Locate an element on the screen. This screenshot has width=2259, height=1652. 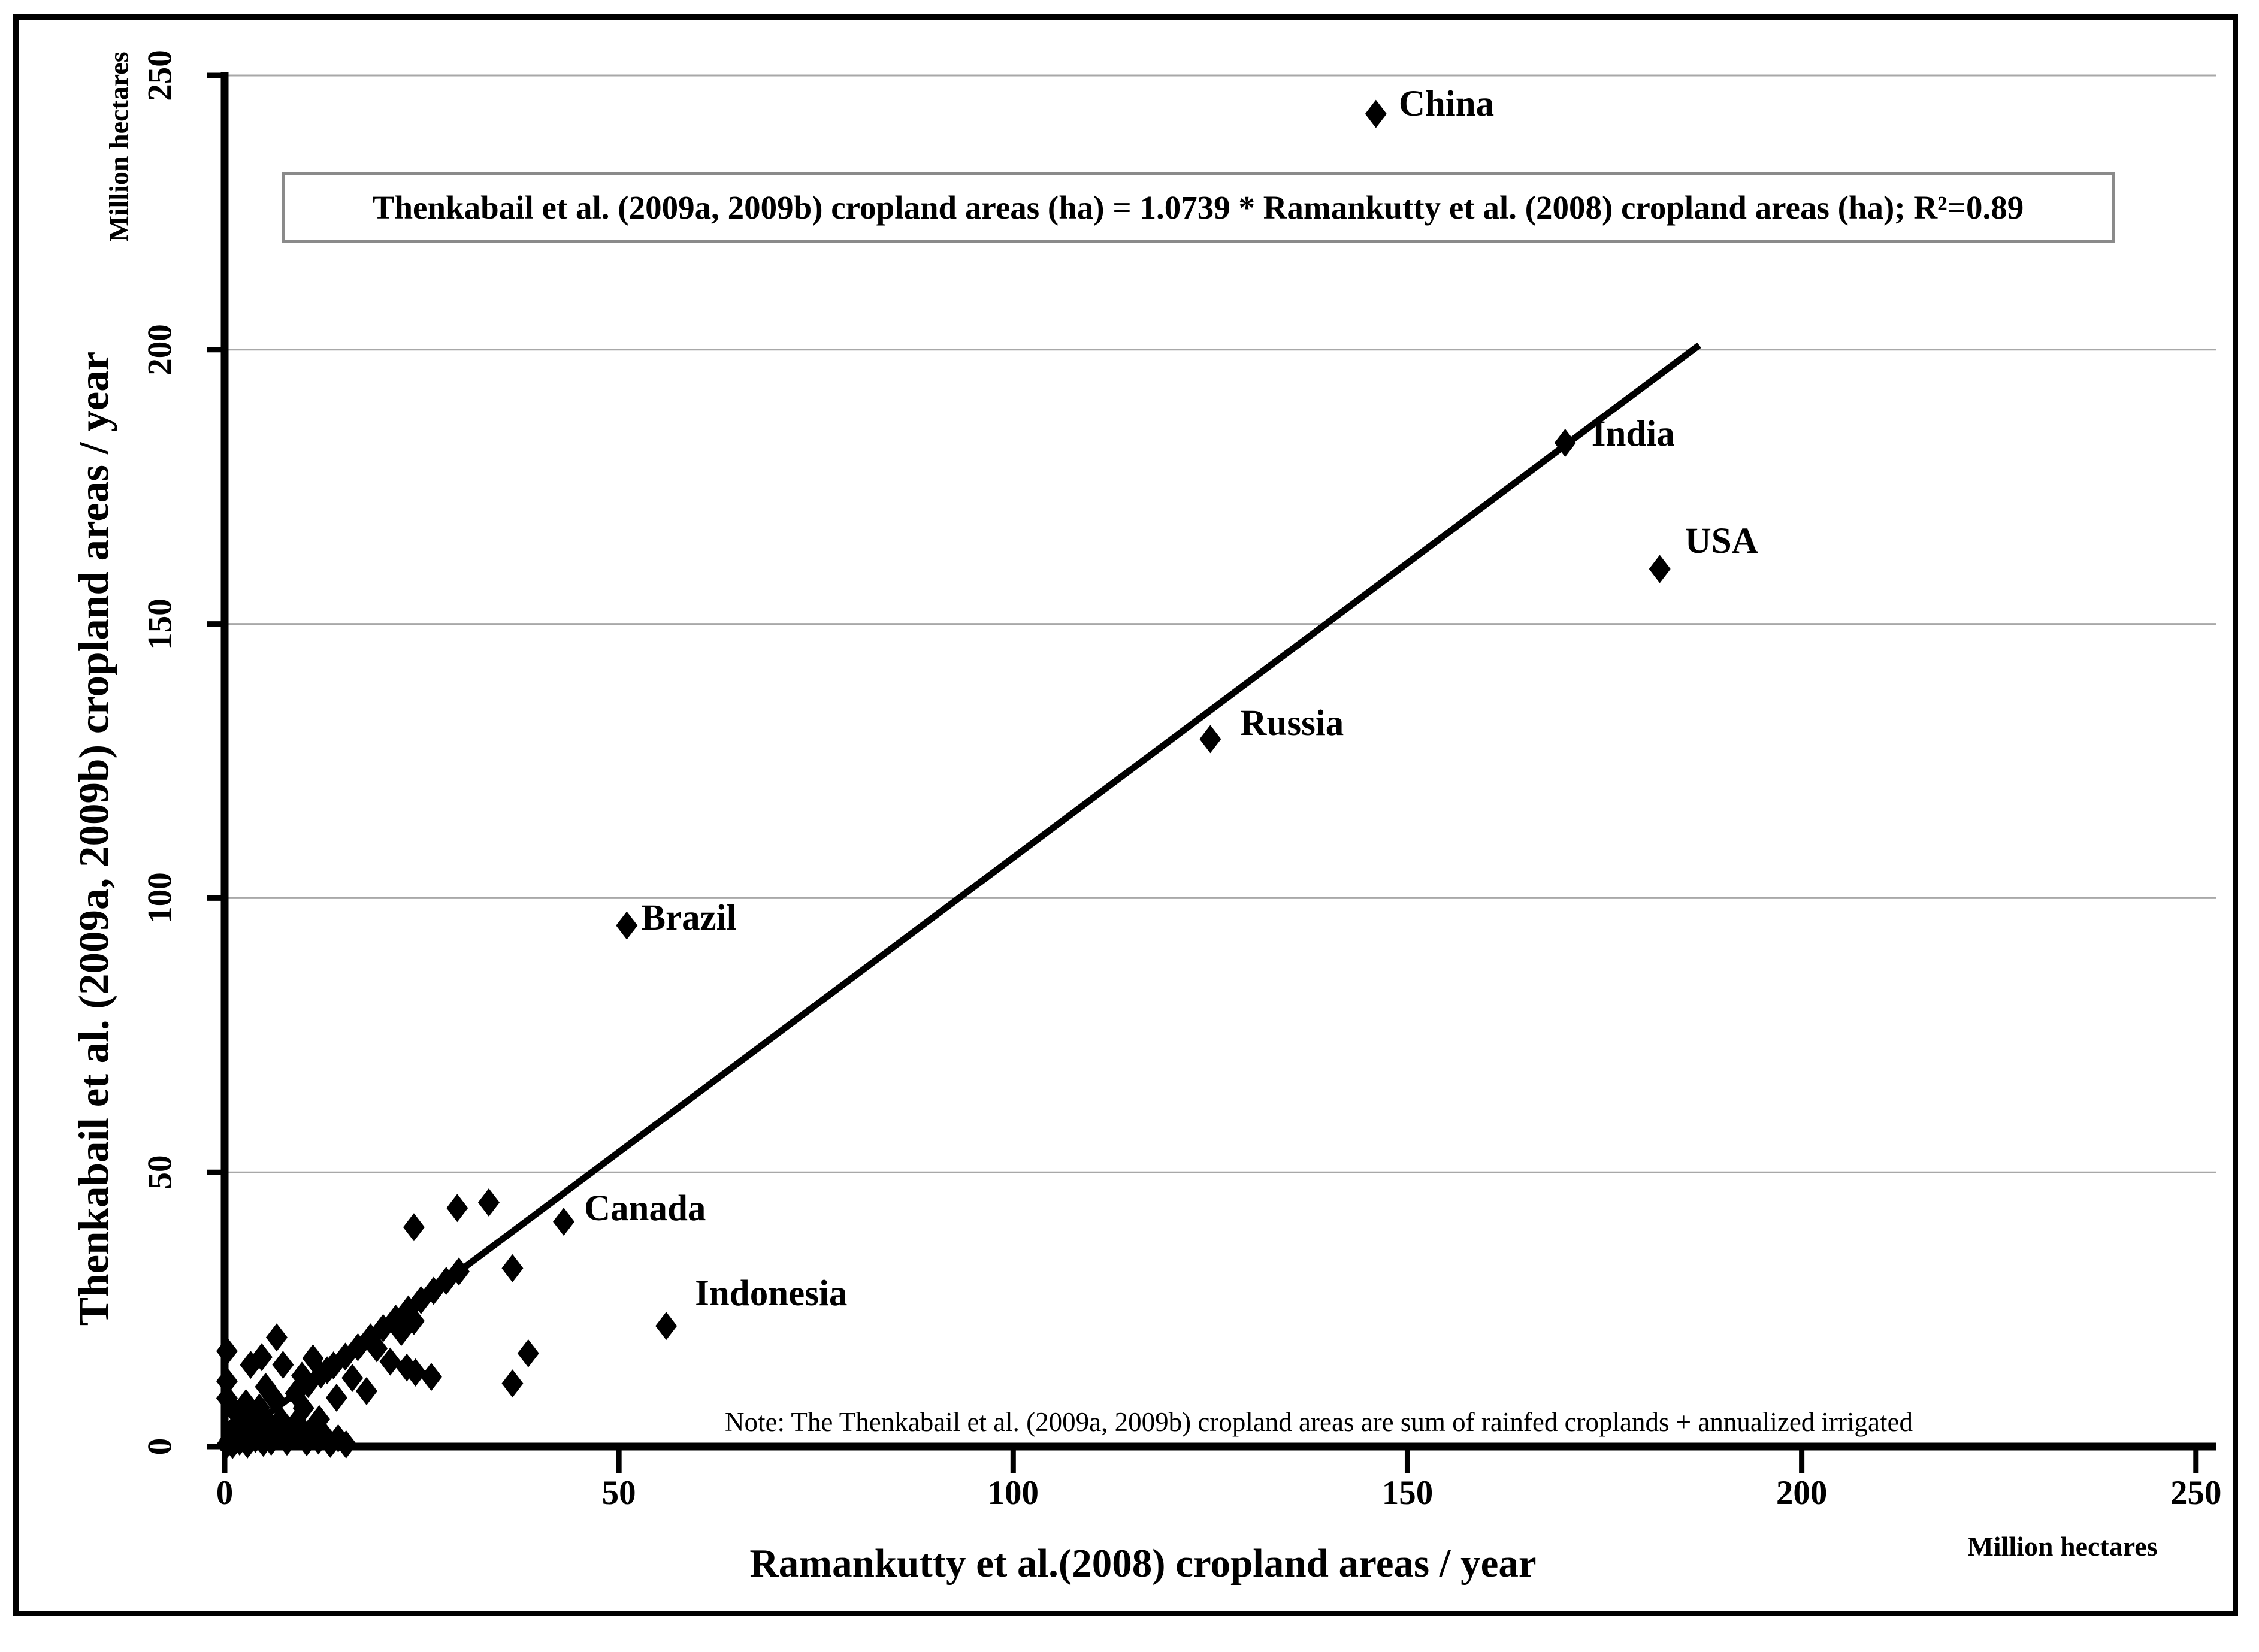
y-tick-label-50: 50 is located at coordinates (160, 1172).